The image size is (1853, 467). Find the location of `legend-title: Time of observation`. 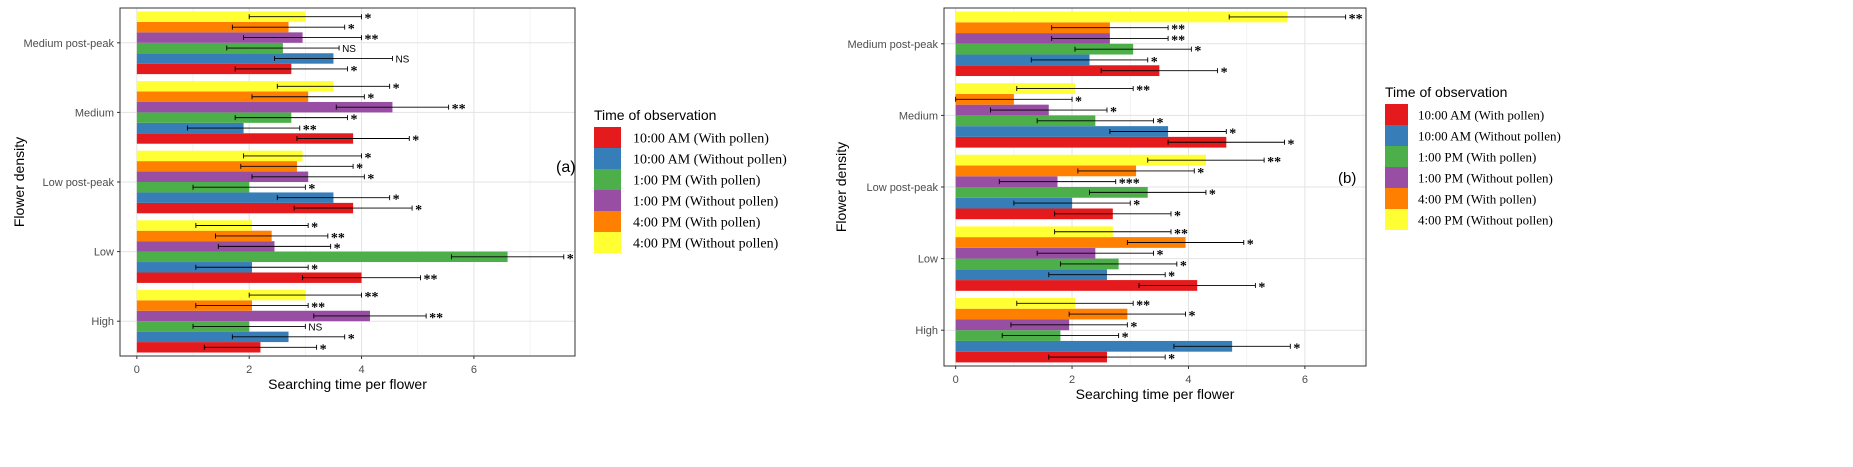

legend-title: Time of observation is located at coordinates (1446, 92).